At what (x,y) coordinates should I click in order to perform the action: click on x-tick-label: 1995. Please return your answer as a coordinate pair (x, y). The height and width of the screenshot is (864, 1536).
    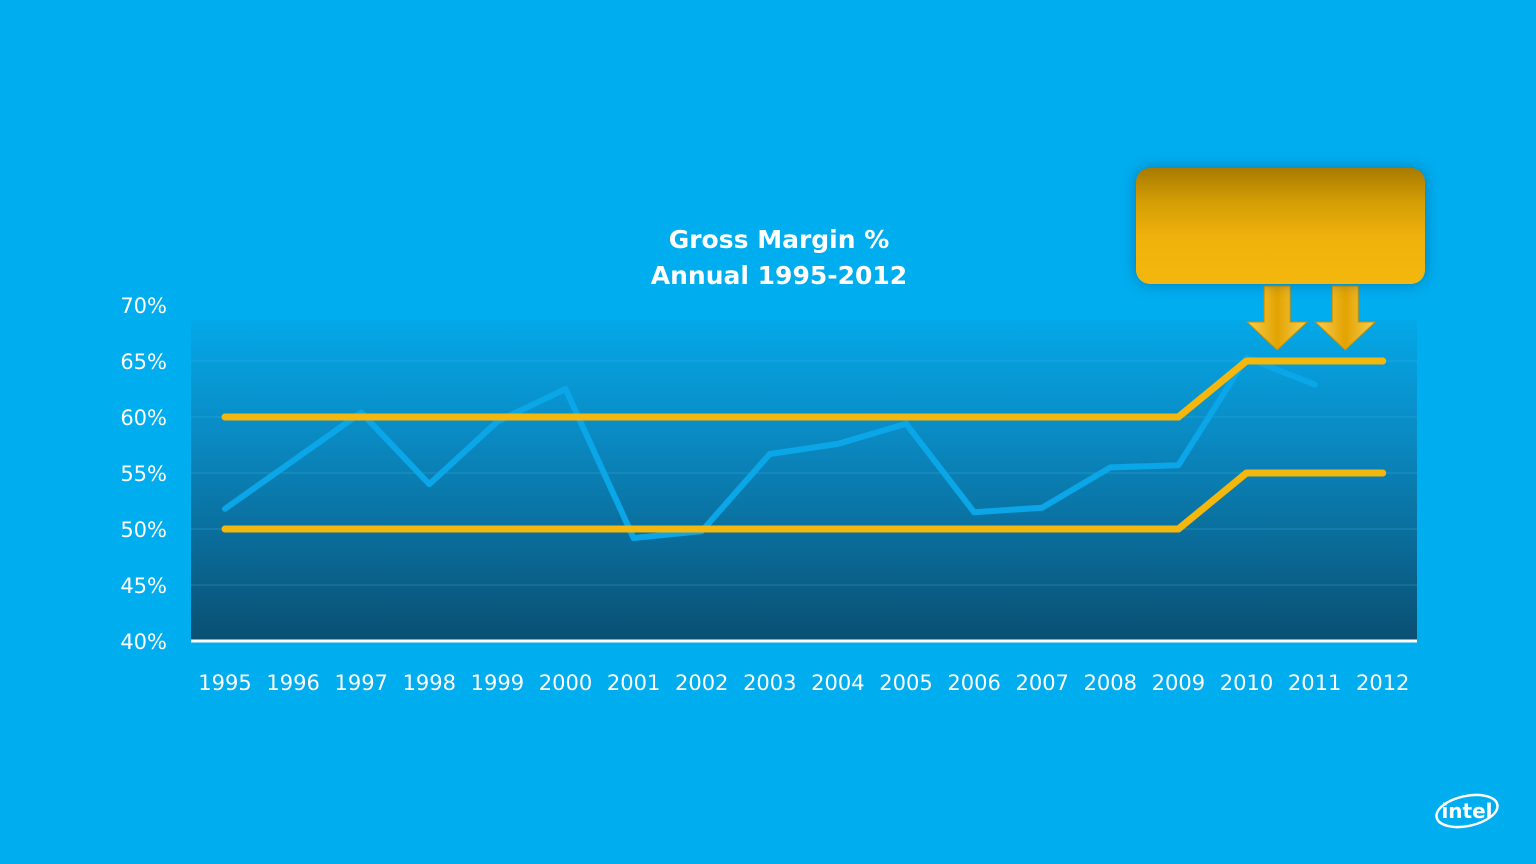
    Looking at the image, I should click on (224, 683).